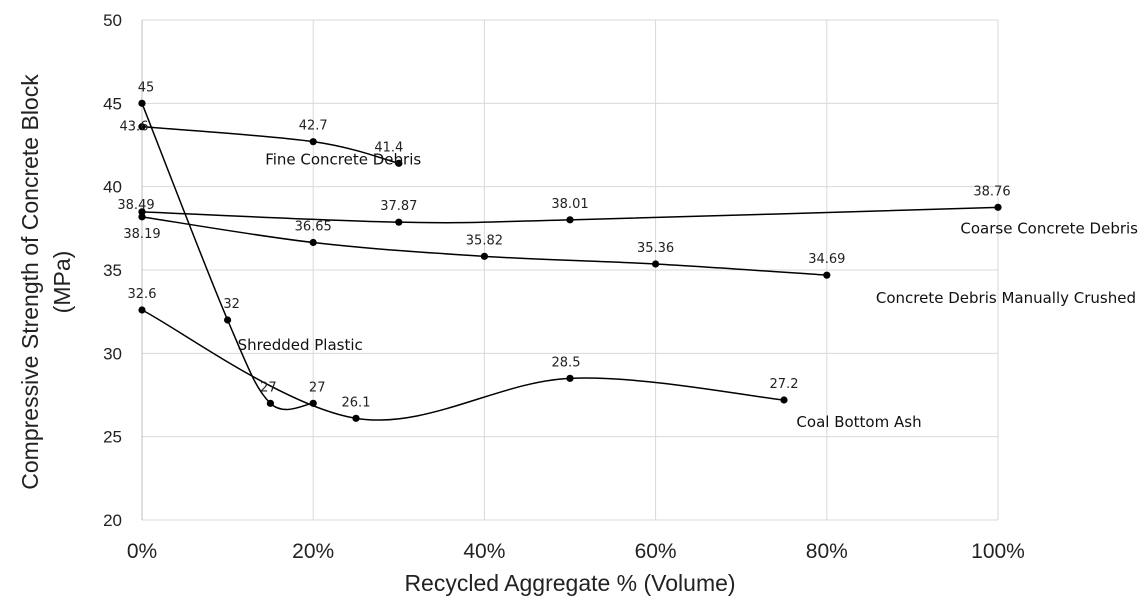 This screenshot has height=598, width=1142. What do you see at coordinates (569, 204) in the screenshot?
I see `data-label: 38.01` at bounding box center [569, 204].